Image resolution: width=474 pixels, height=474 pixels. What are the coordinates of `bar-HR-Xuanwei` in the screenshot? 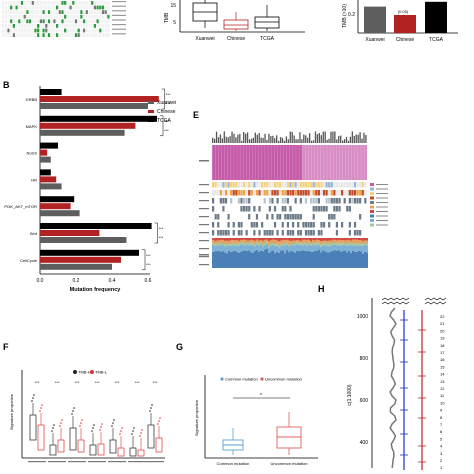 It's located at (51, 186).